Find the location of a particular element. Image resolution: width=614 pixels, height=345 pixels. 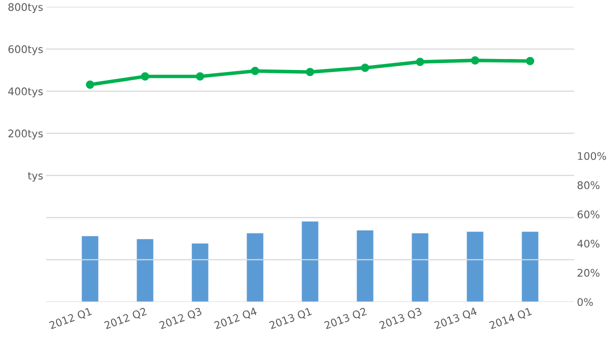

x-tick-label: 2013 Q1 is located at coordinates (290, 318).